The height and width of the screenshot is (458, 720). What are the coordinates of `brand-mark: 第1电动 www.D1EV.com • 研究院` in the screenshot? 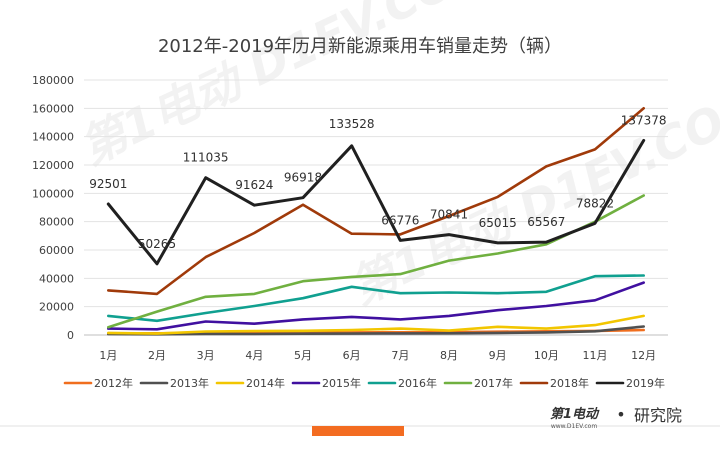 It's located at (616, 417).